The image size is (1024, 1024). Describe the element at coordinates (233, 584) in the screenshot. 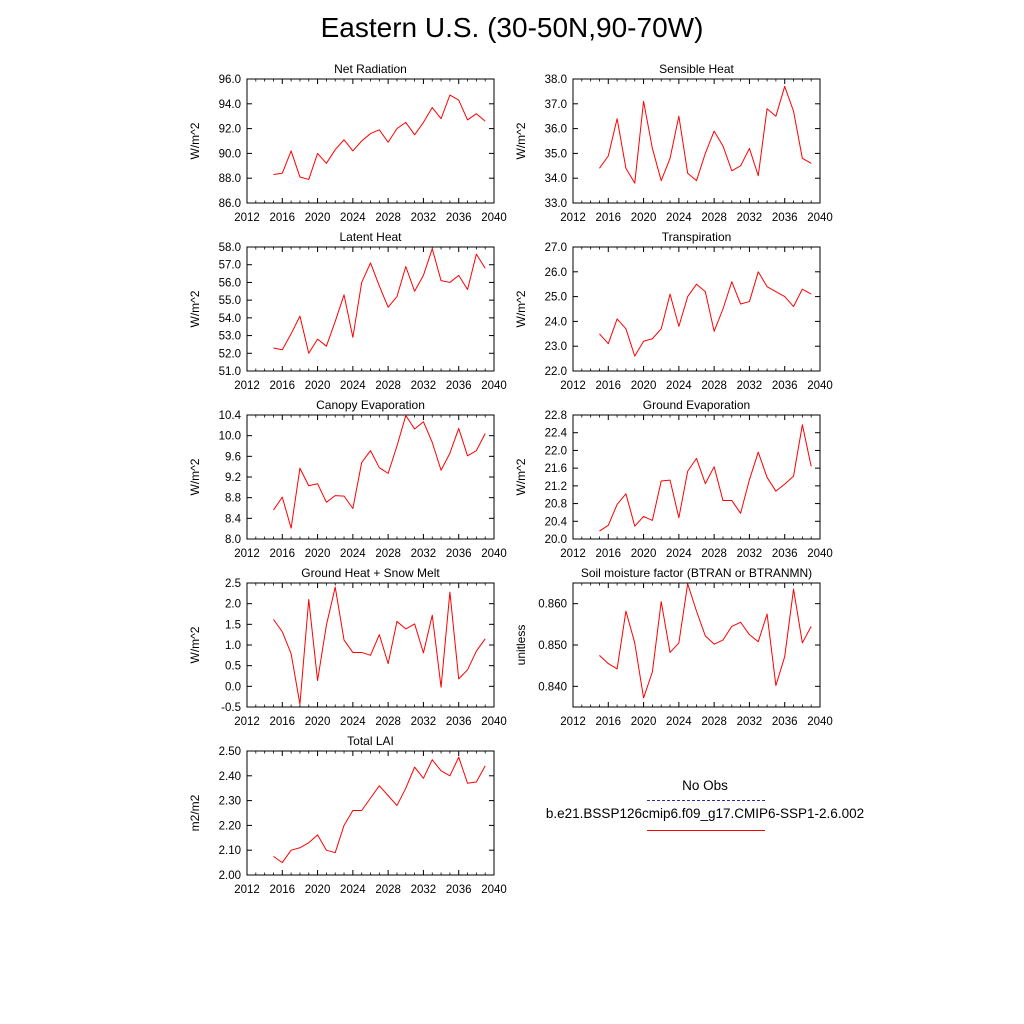

I see `y-tick-label: 2.5` at that location.